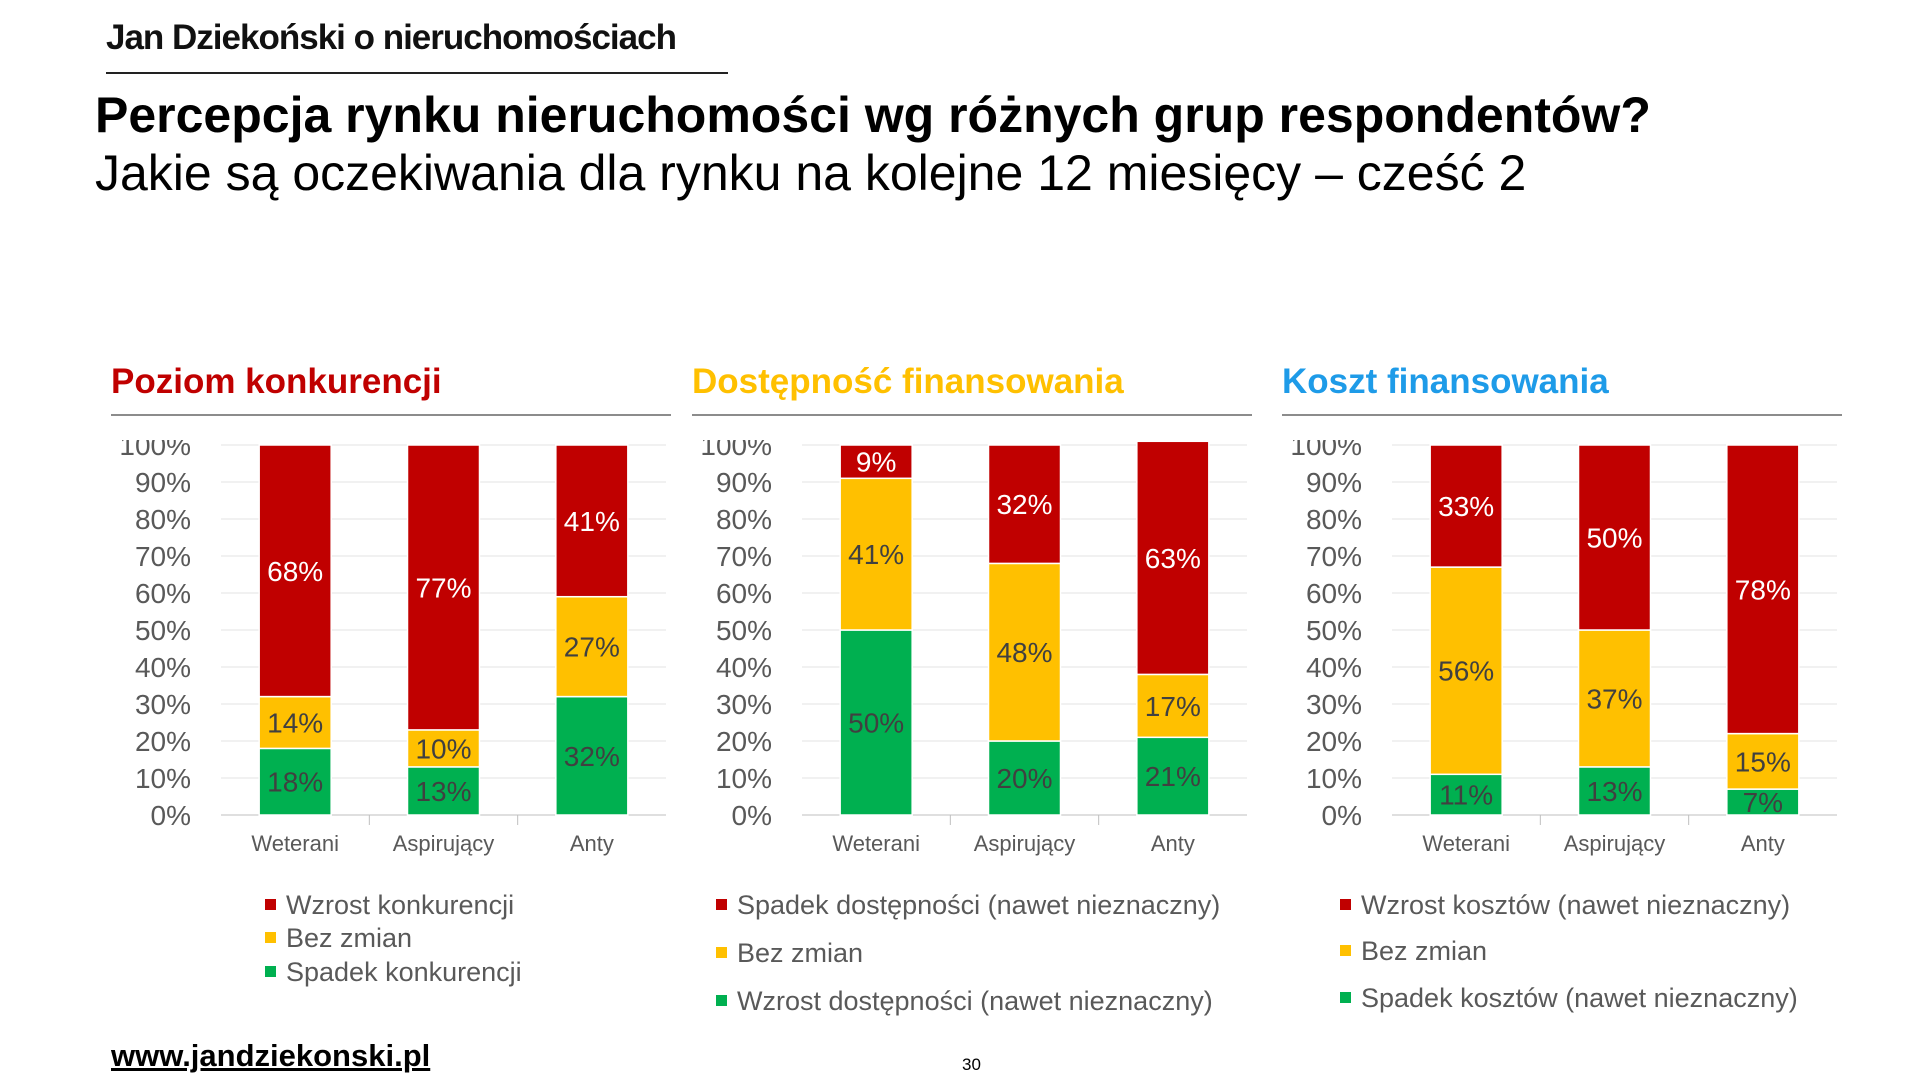 Image resolution: width=1920 pixels, height=1080 pixels. Describe the element at coordinates (163, 519) in the screenshot. I see `y-tick-label: 80%` at that location.